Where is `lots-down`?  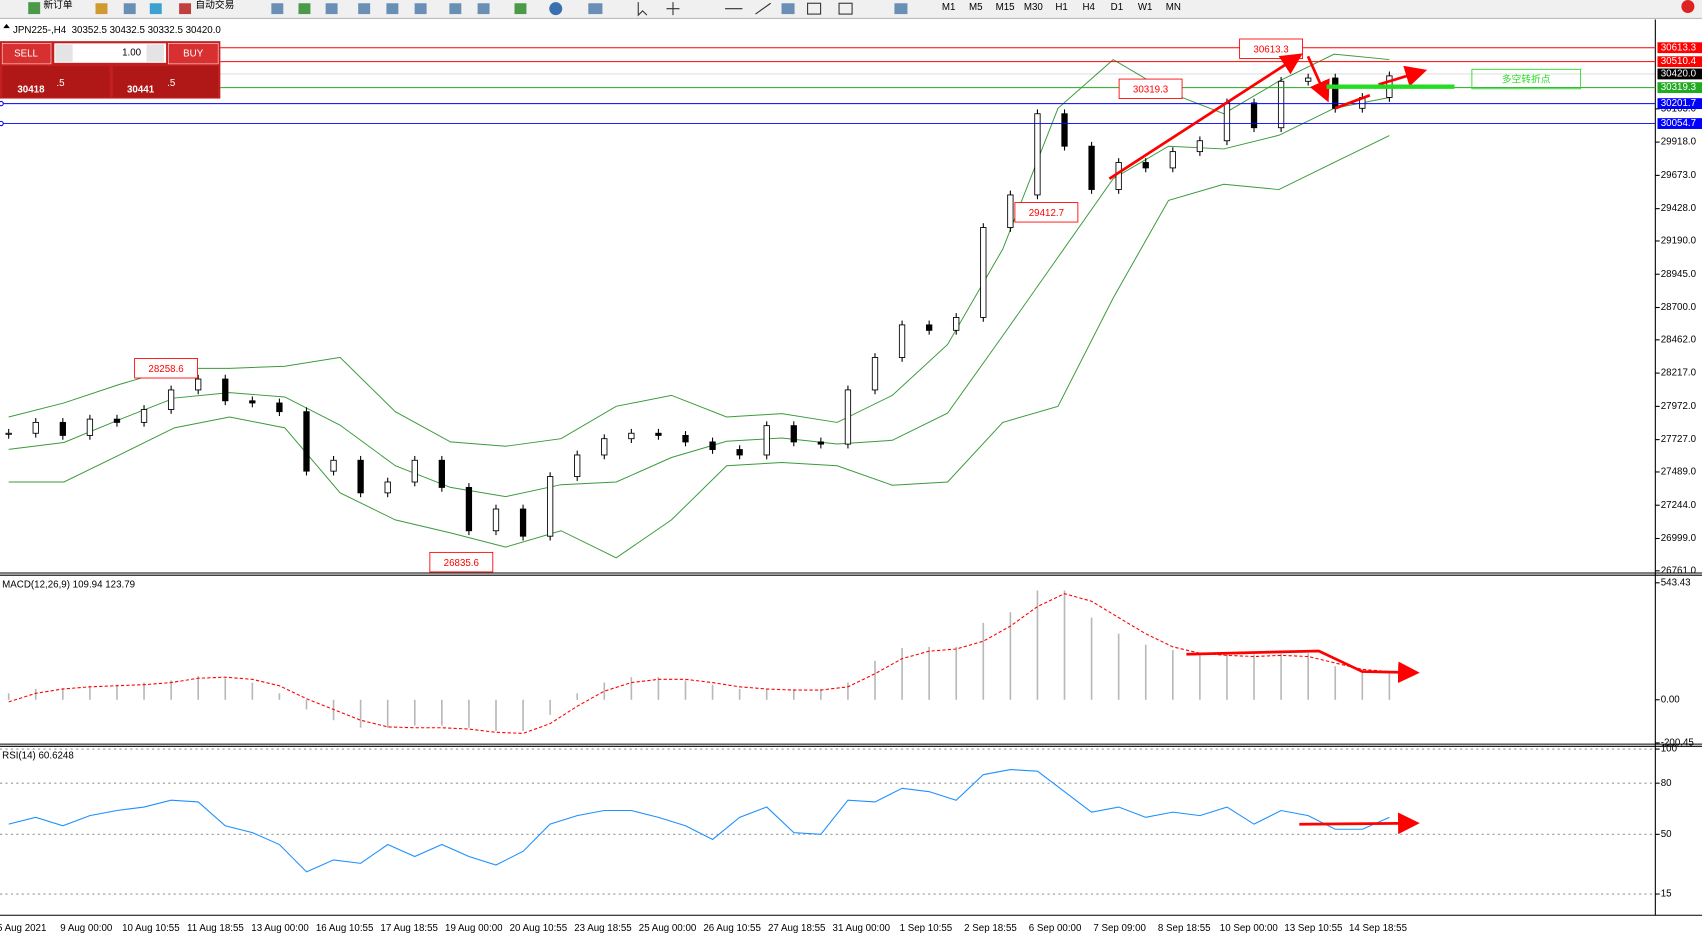 lots-down is located at coordinates (64, 53).